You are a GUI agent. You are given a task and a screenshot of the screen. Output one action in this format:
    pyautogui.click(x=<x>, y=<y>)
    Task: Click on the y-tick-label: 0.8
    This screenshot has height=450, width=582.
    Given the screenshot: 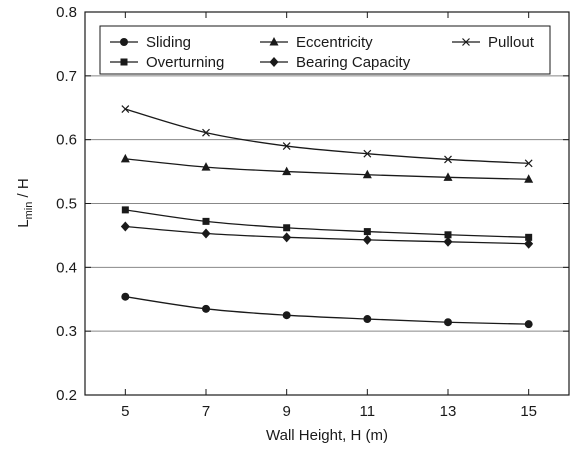 What is the action you would take?
    pyautogui.click(x=66, y=12)
    